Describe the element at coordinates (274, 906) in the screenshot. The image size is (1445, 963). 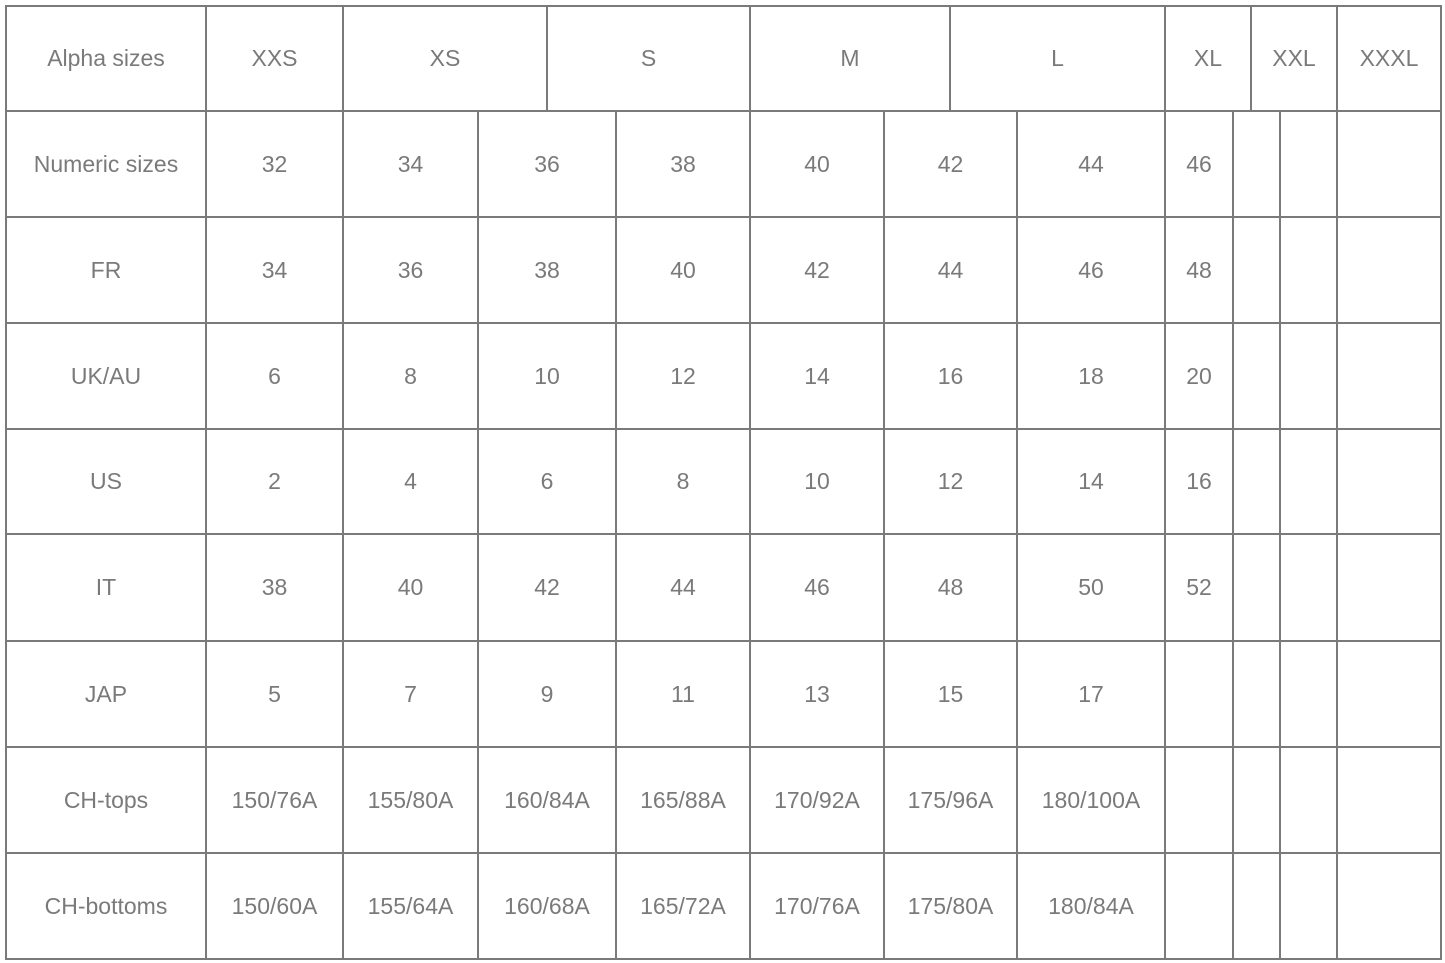
I see `size-value-cell: 150/60A` at that location.